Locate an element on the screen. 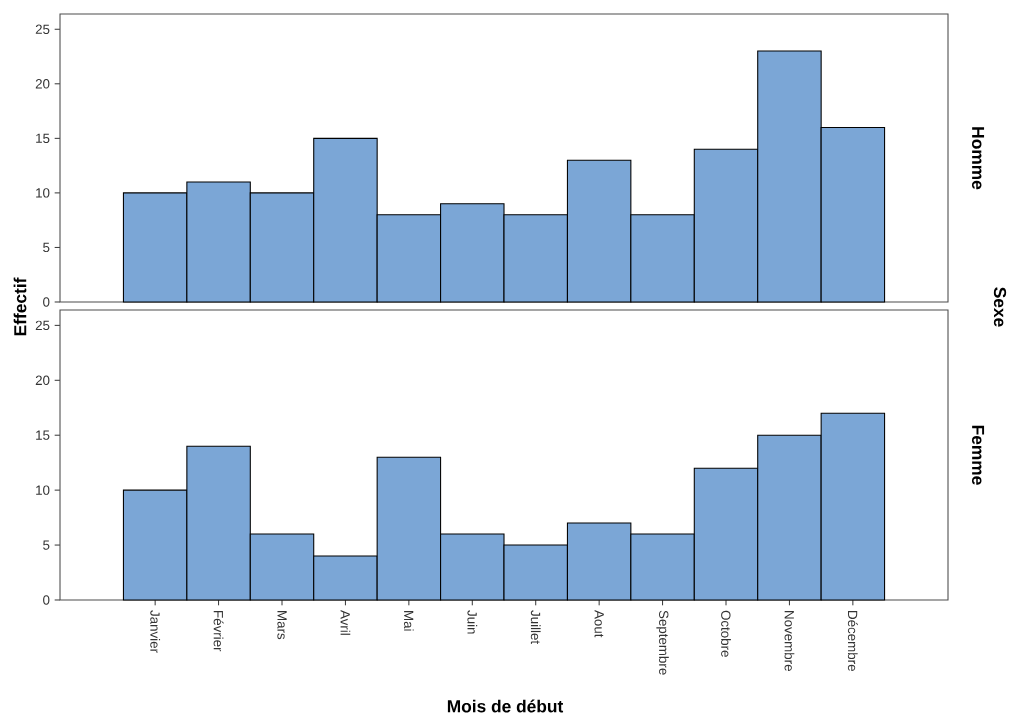 Image resolution: width=1013 pixels, height=720 pixels. x-tick-label: Octobre is located at coordinates (726, 633).